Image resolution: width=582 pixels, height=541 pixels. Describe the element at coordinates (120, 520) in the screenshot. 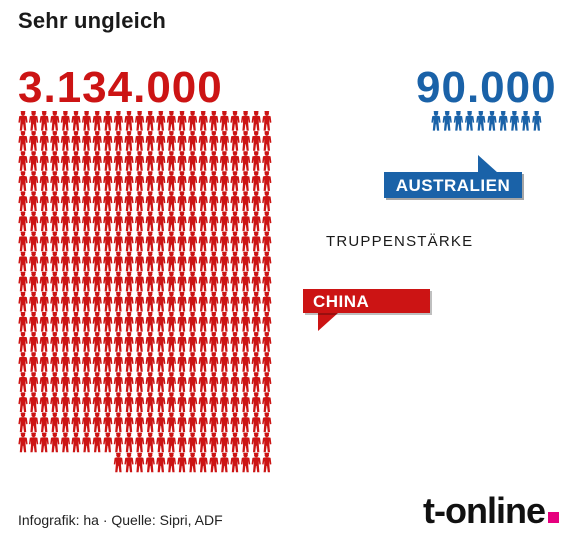

I see `credits: Infografik: ha · Quelle: Sipri, ADF` at that location.